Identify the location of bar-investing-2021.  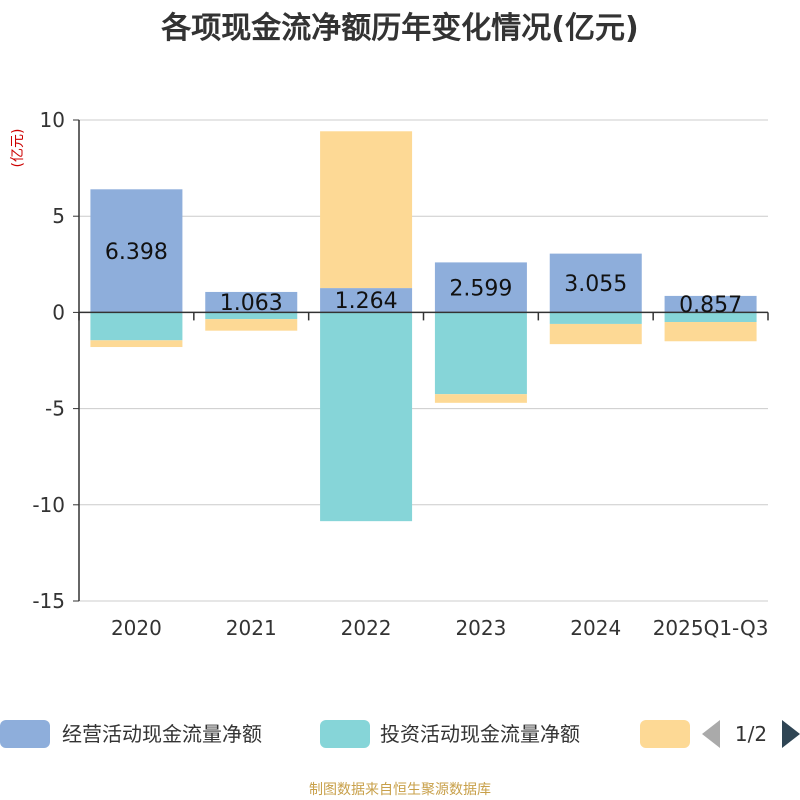
(251, 316).